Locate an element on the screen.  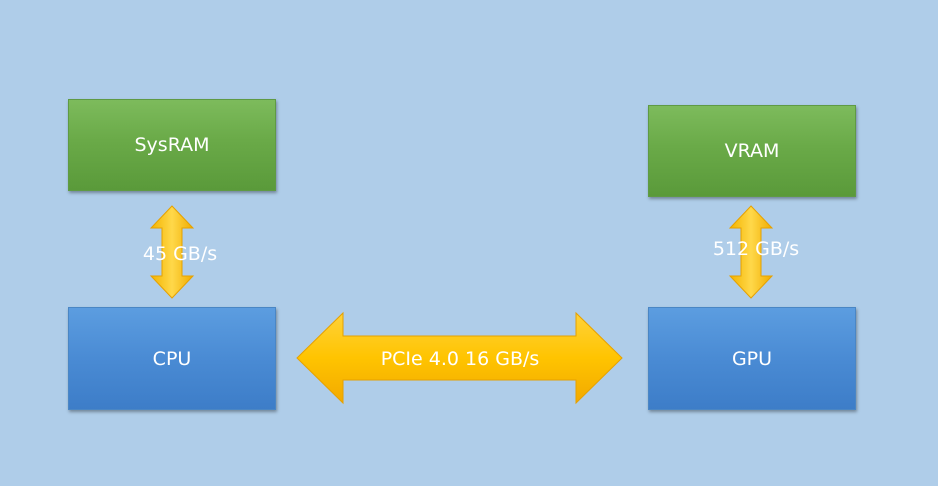
cpu-label: CPU is located at coordinates (172, 358).